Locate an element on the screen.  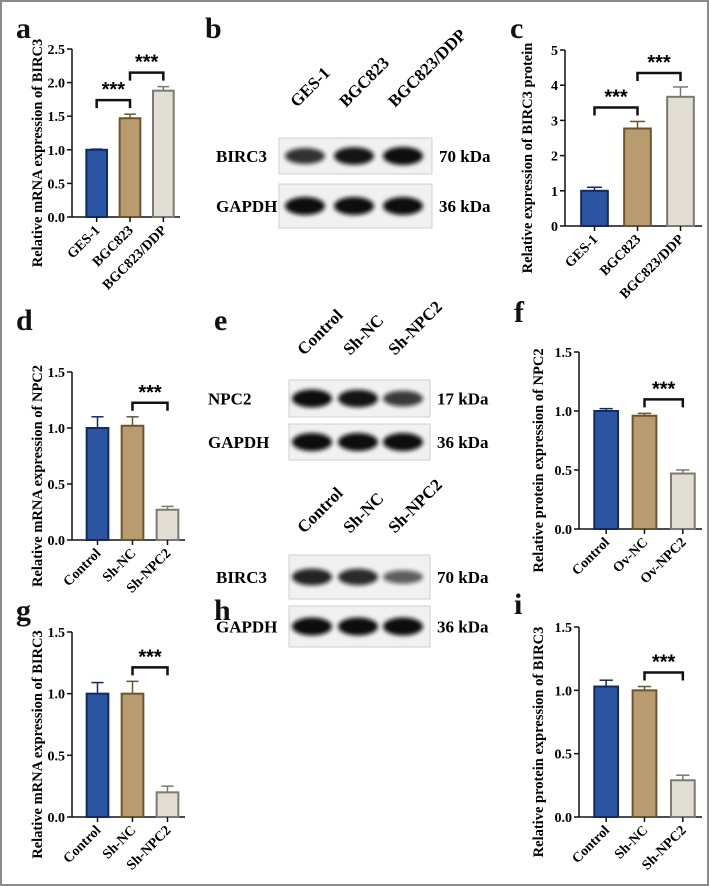
y-tick-label: 2 is located at coordinates (554, 157).